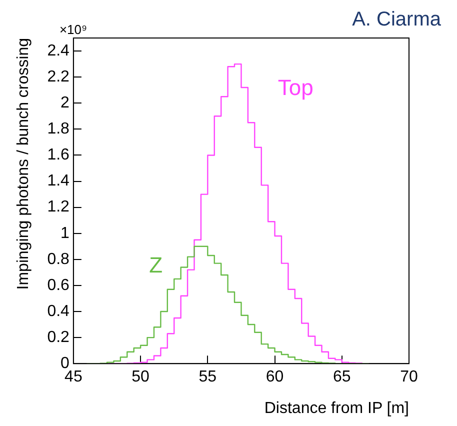 This screenshot has width=457, height=426. What do you see at coordinates (58, 51) in the screenshot?
I see `y-tick-label: 2.4` at bounding box center [58, 51].